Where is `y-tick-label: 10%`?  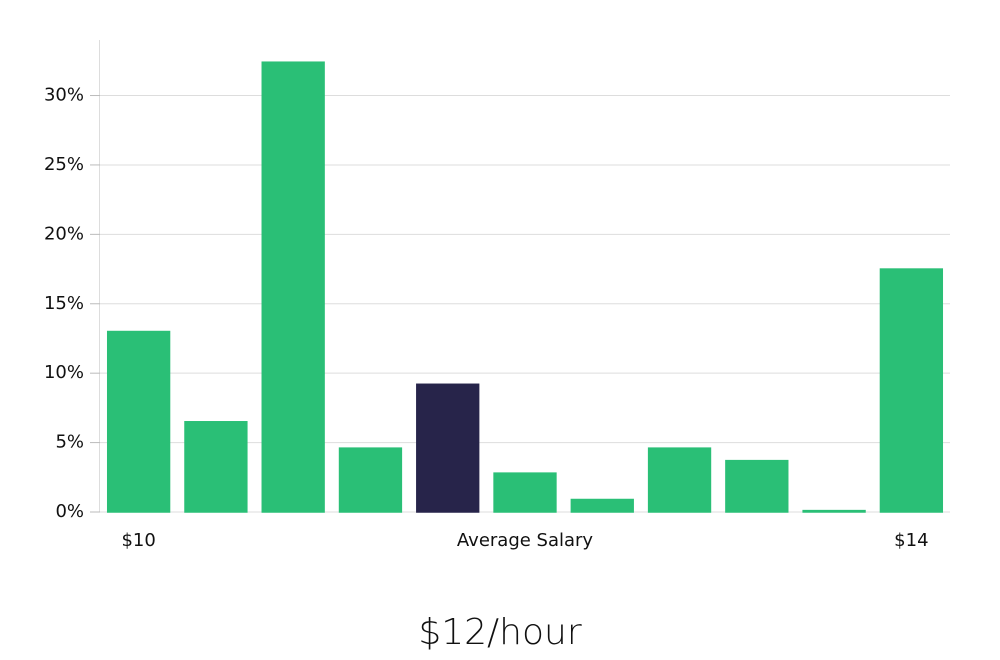
y-tick-label: 10% is located at coordinates (64, 372).